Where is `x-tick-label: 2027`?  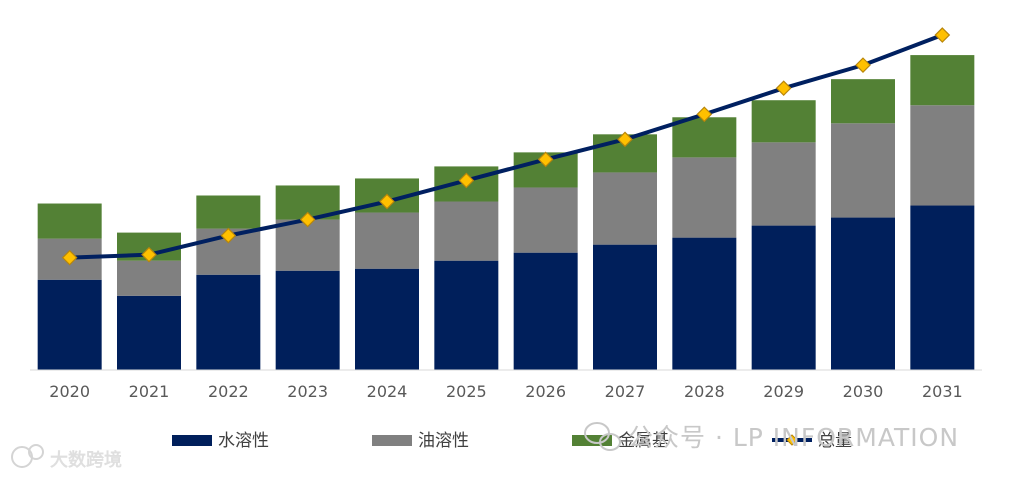
x-tick-label: 2027 is located at coordinates (625, 391).